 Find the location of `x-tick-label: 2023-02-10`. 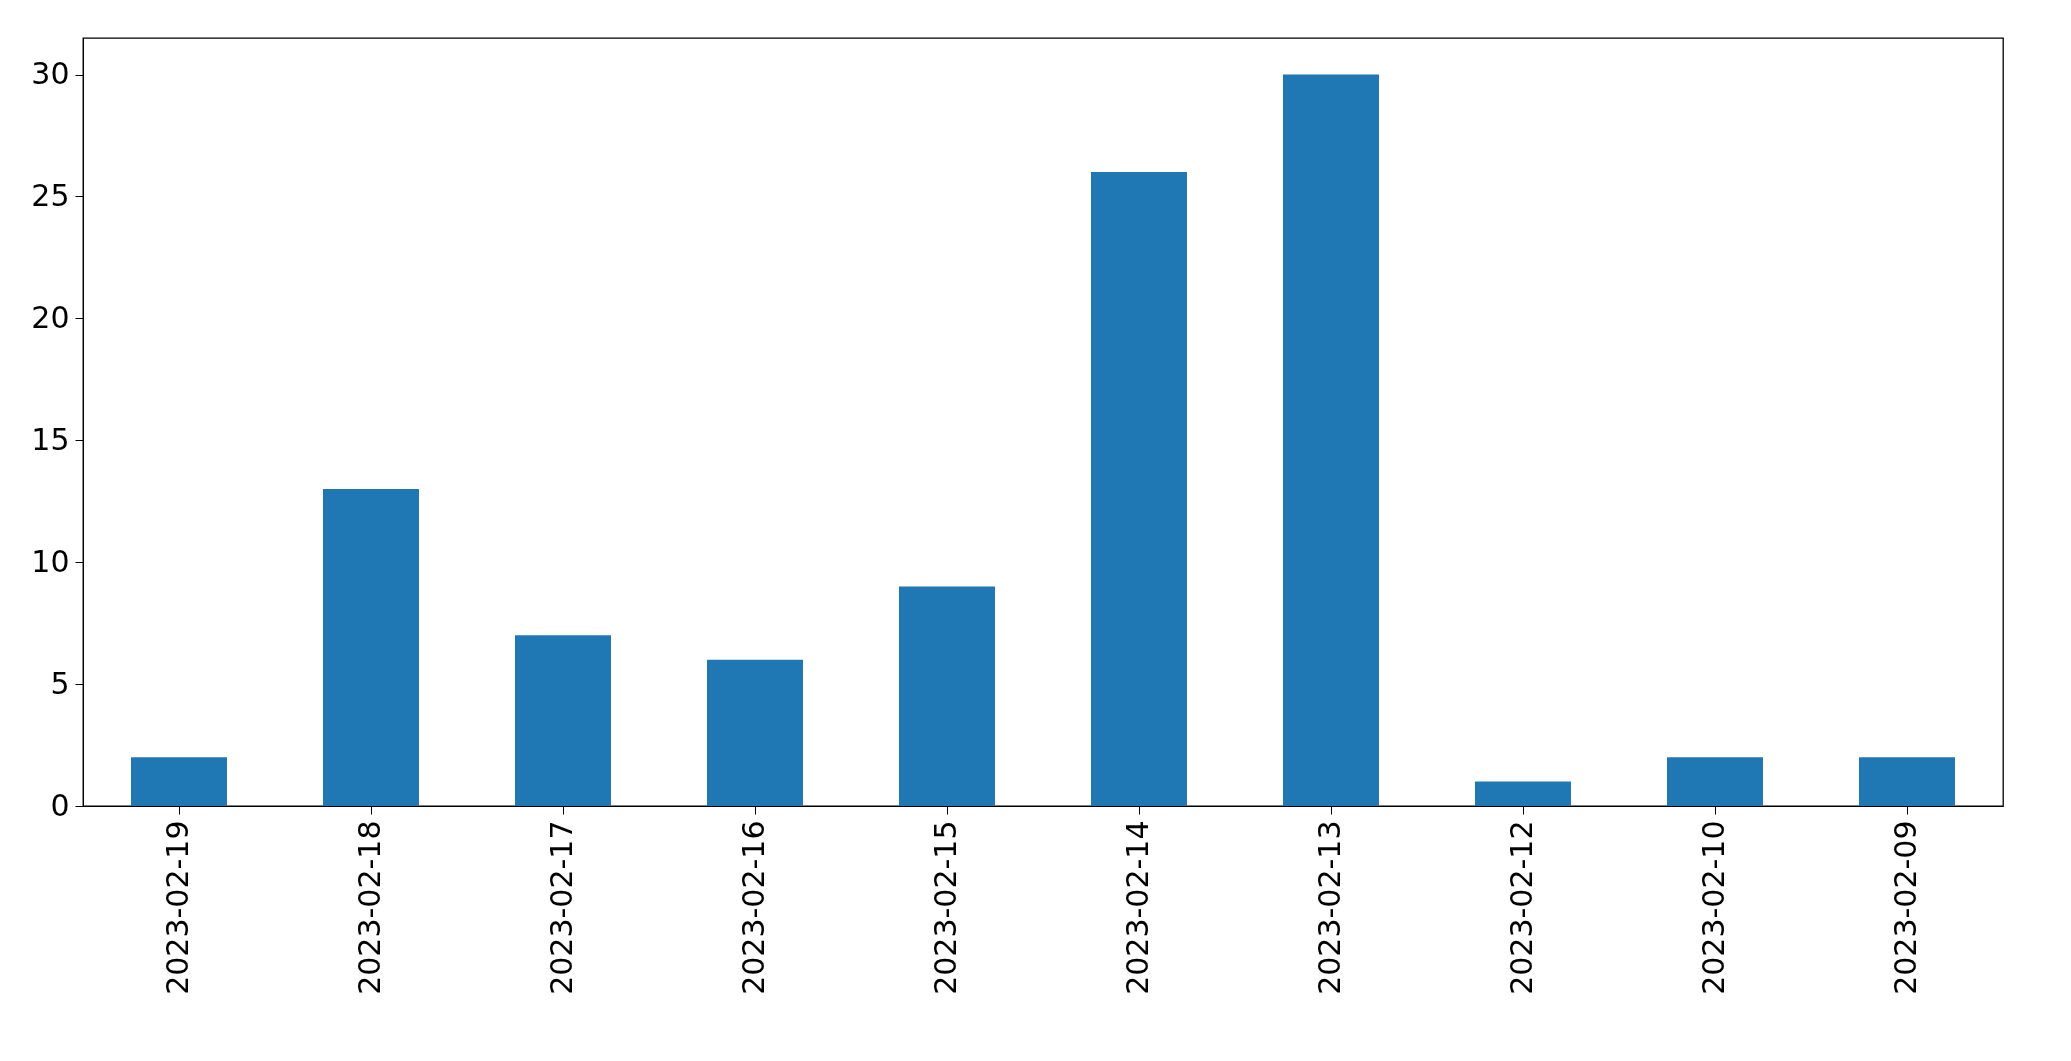

x-tick-label: 2023-02-10 is located at coordinates (1713, 907).